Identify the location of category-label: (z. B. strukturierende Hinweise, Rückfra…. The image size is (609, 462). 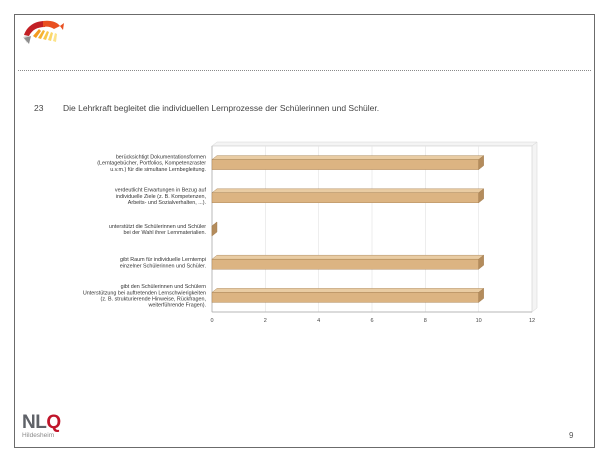
(154, 300).